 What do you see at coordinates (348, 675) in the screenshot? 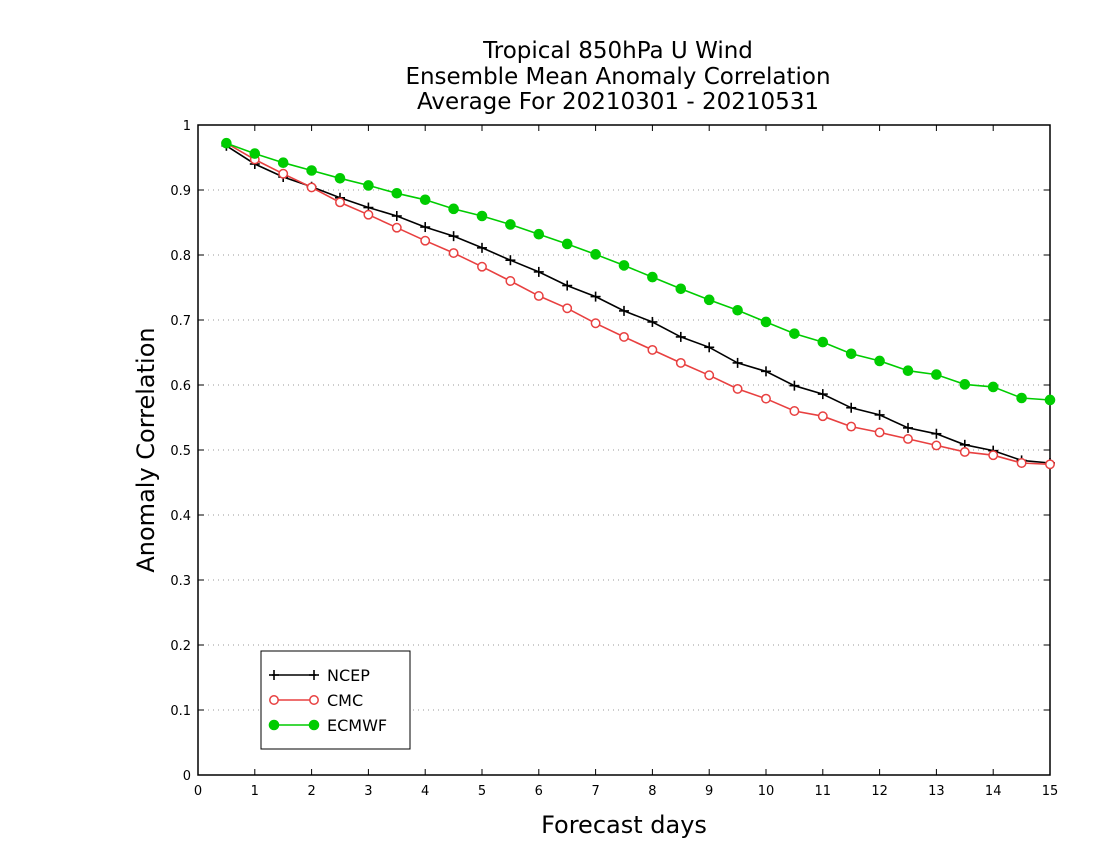
I see `legend-label-ncep: NCEP` at bounding box center [348, 675].